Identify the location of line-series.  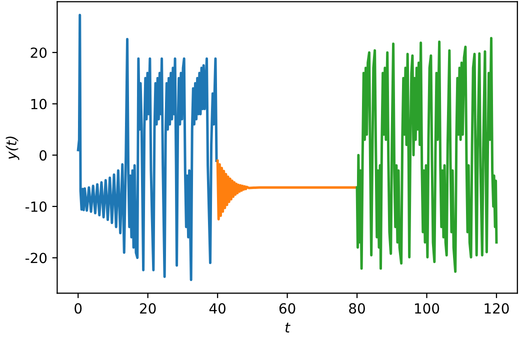
(287, 190).